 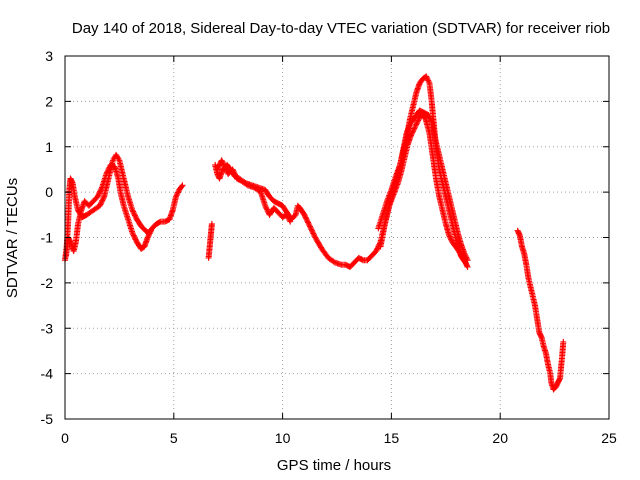 I want to click on y-tick-label: -2, so click(x=47, y=283).